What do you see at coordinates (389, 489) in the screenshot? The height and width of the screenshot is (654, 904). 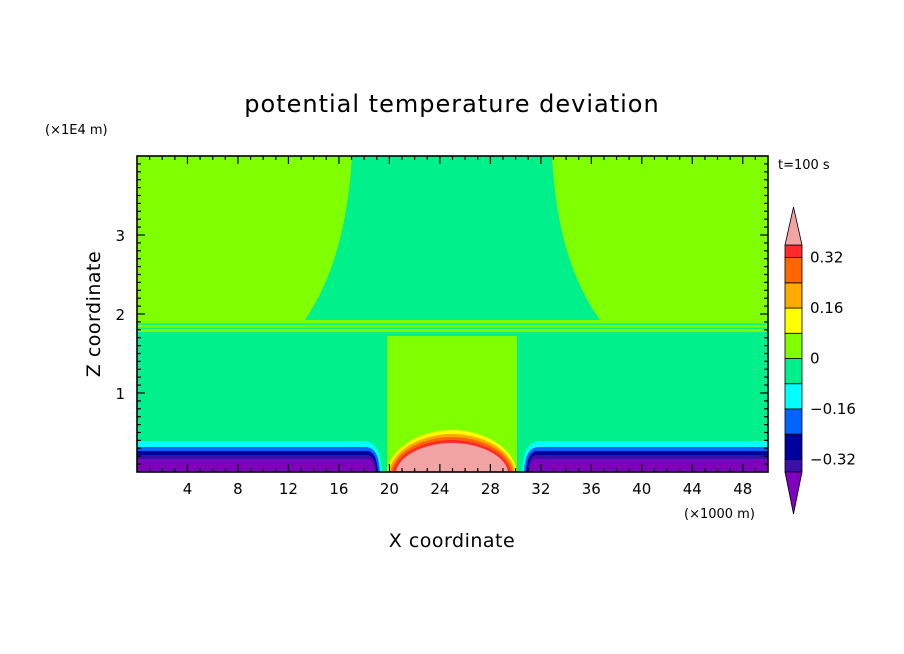 I see `x-tick-label: 20` at bounding box center [389, 489].